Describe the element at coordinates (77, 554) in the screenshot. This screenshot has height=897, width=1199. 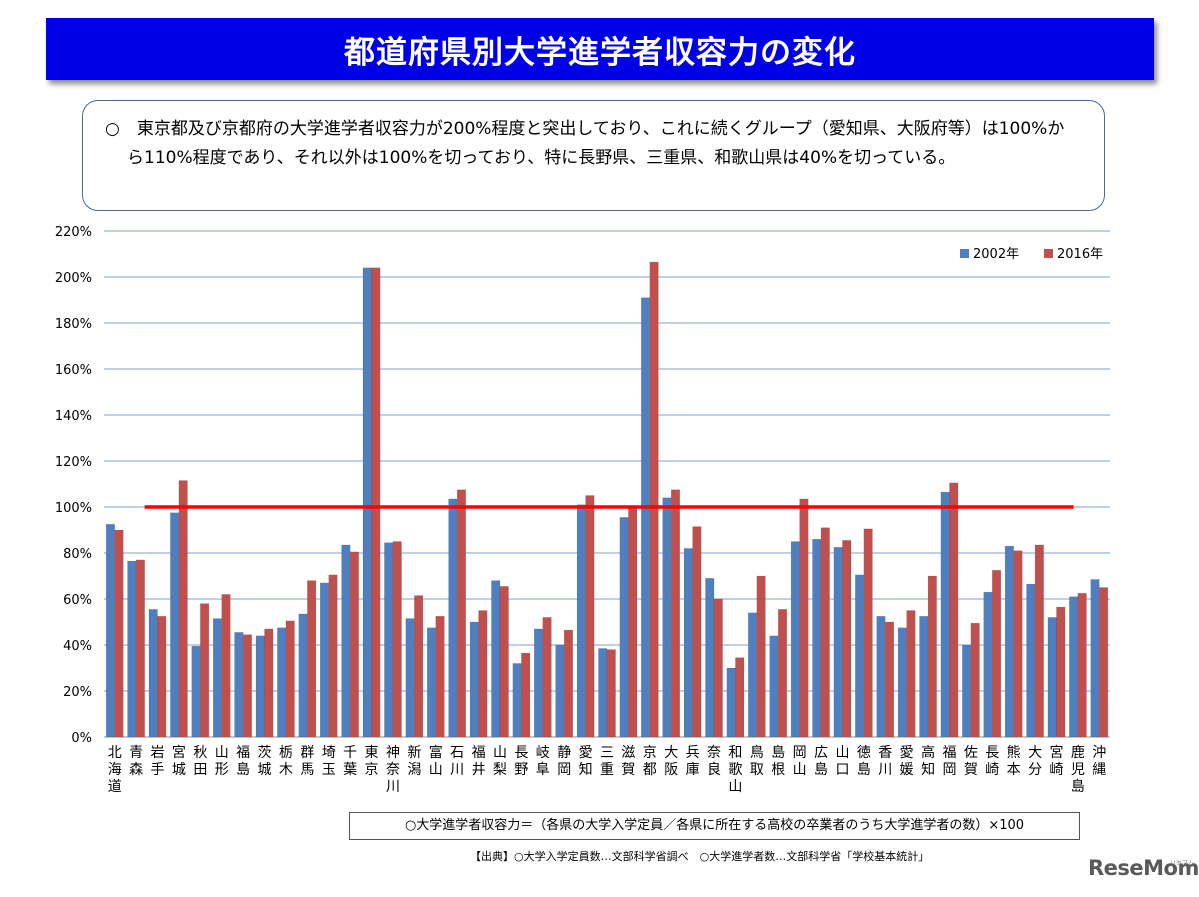
I see `y-tick-label: 80%` at that location.